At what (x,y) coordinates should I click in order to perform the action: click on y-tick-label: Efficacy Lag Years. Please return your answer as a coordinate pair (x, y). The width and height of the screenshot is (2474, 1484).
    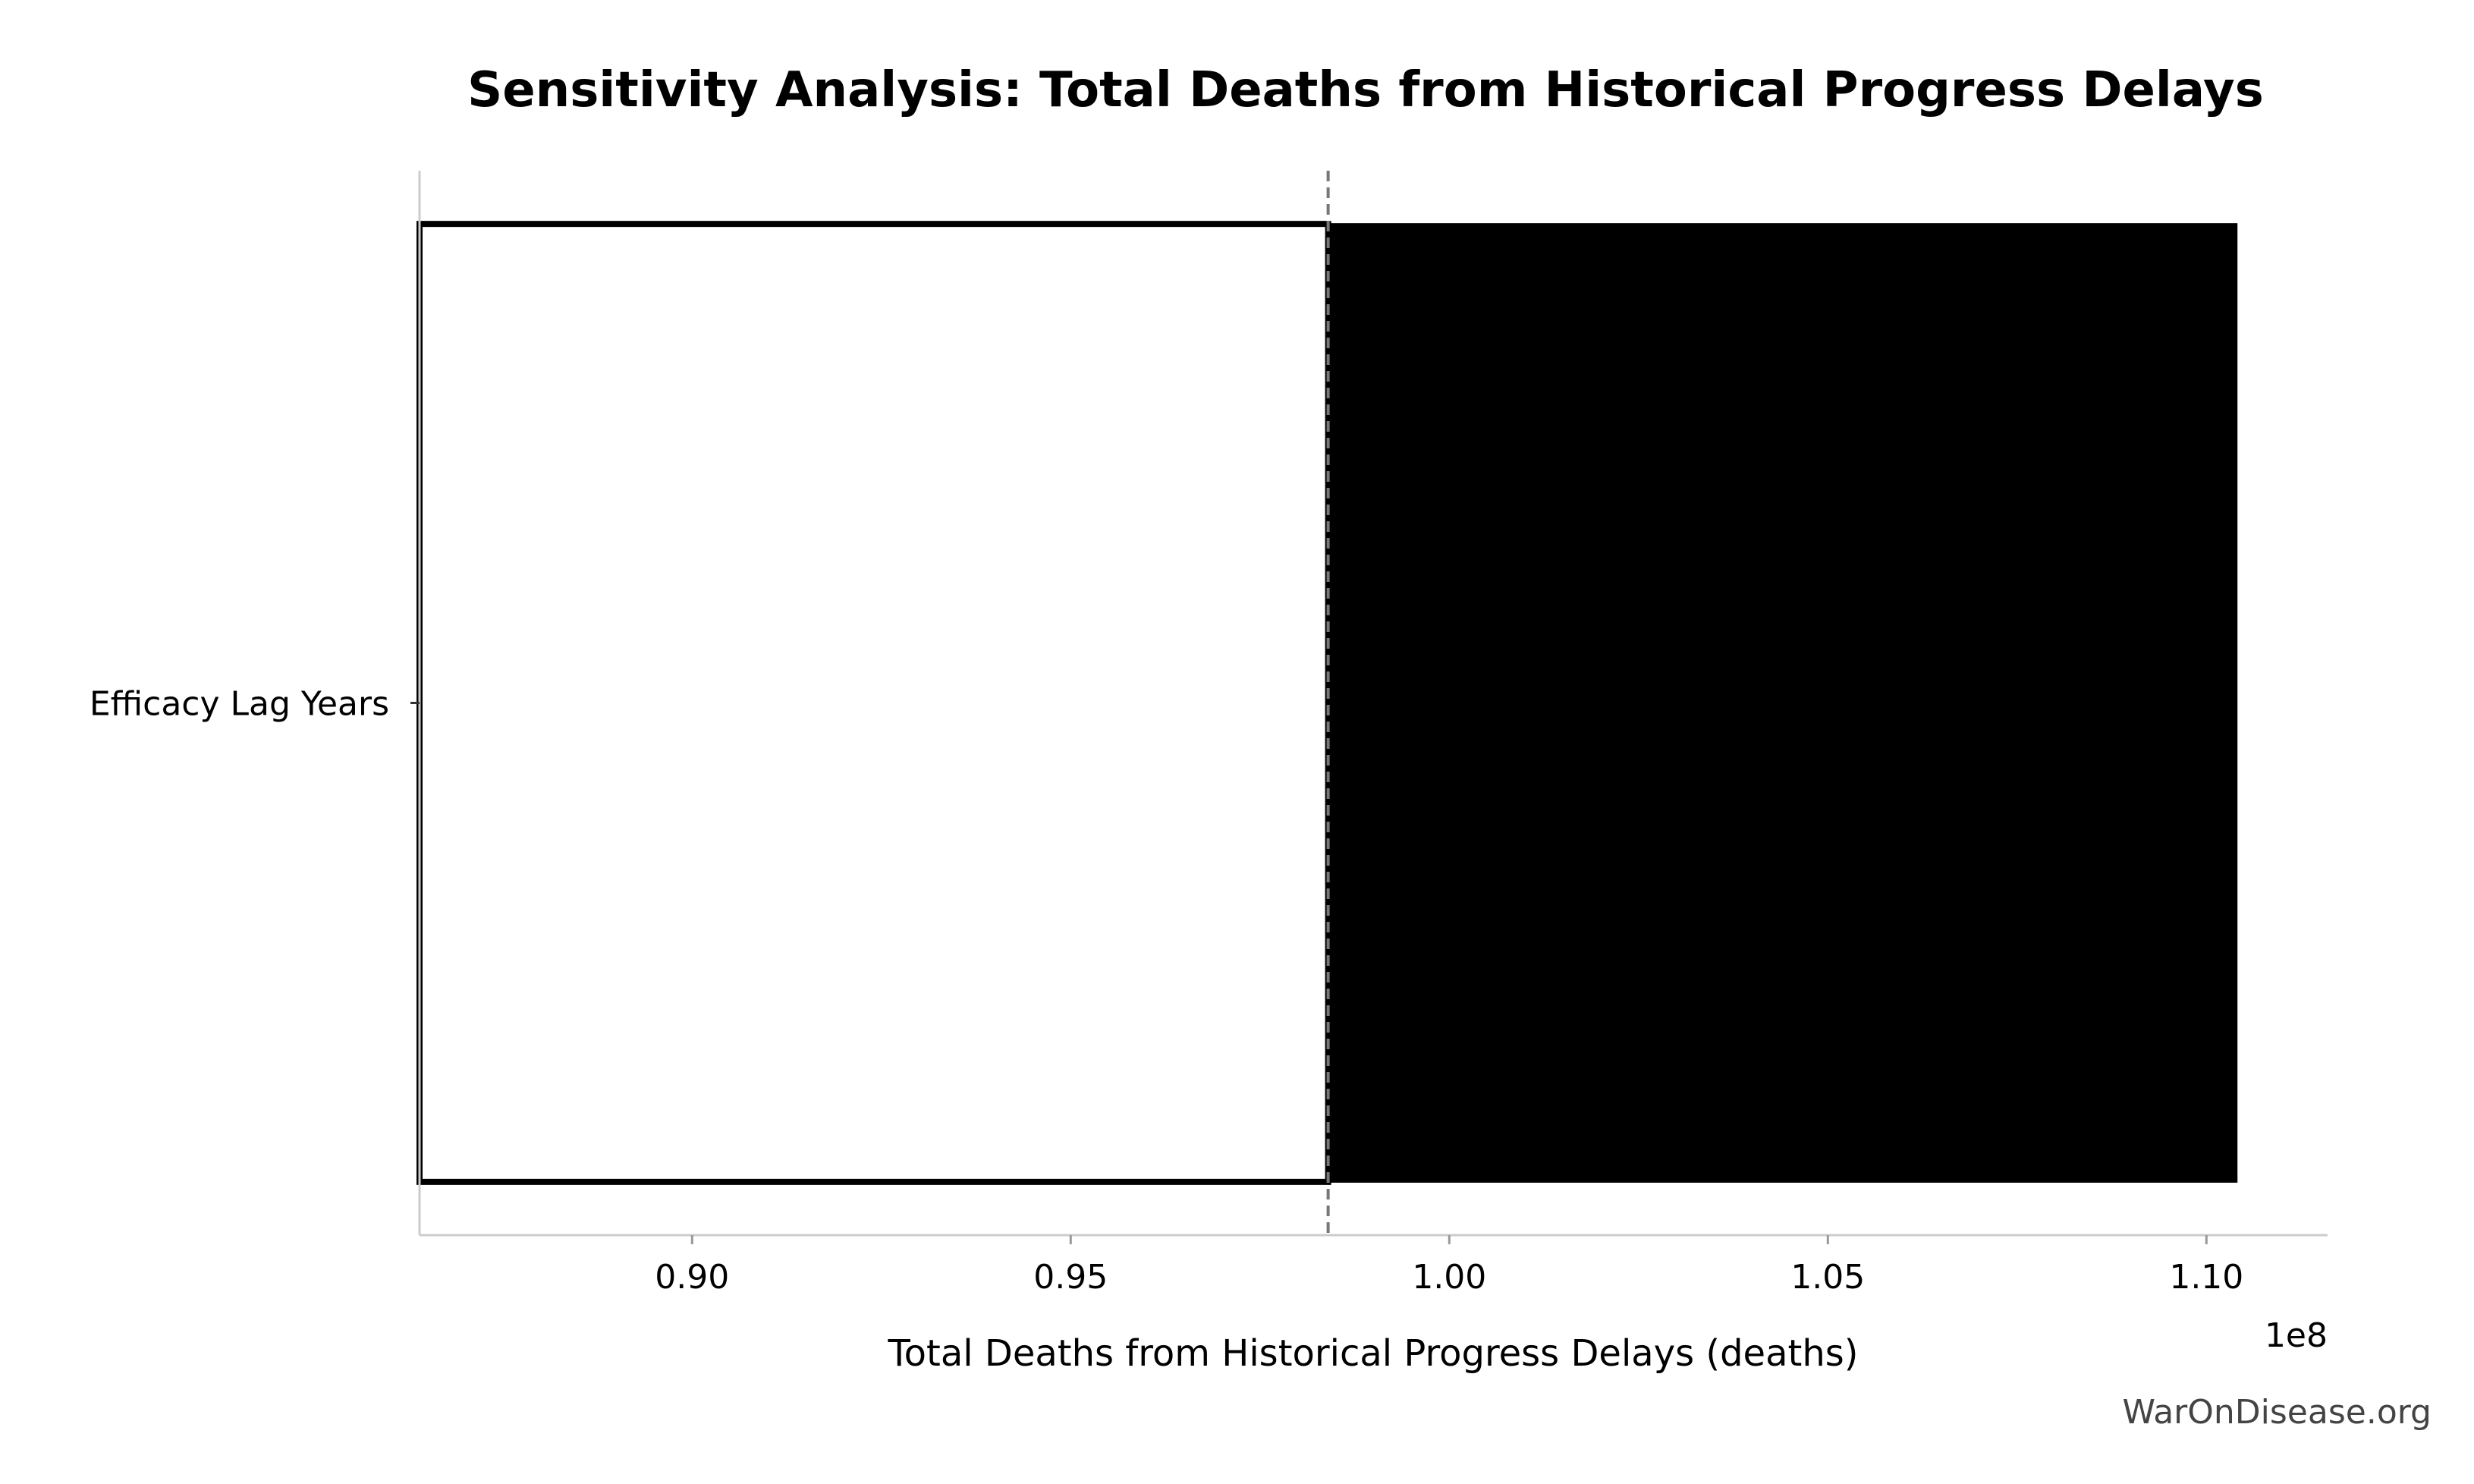
    Looking at the image, I should click on (239, 704).